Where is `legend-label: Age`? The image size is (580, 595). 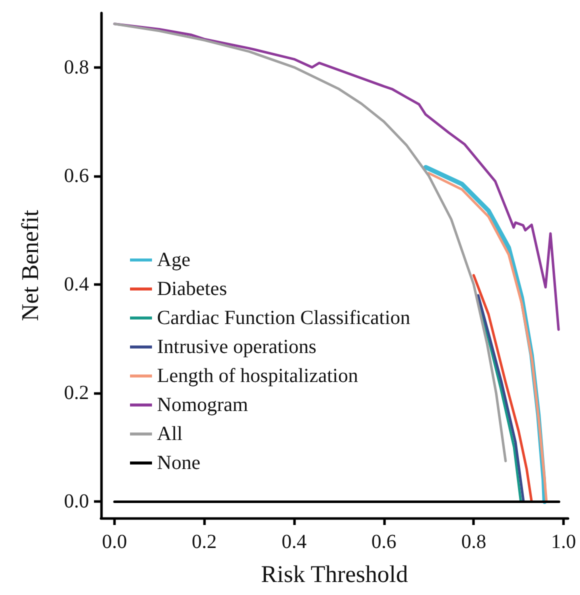
legend-label: Age is located at coordinates (173, 260).